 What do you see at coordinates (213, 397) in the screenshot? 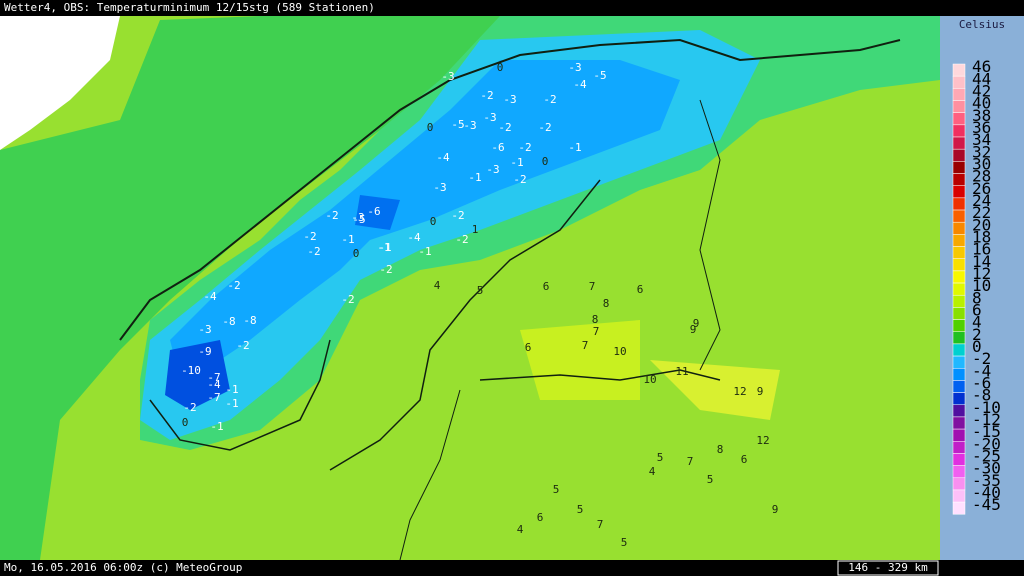
I see `station-value: -7` at bounding box center [213, 397].